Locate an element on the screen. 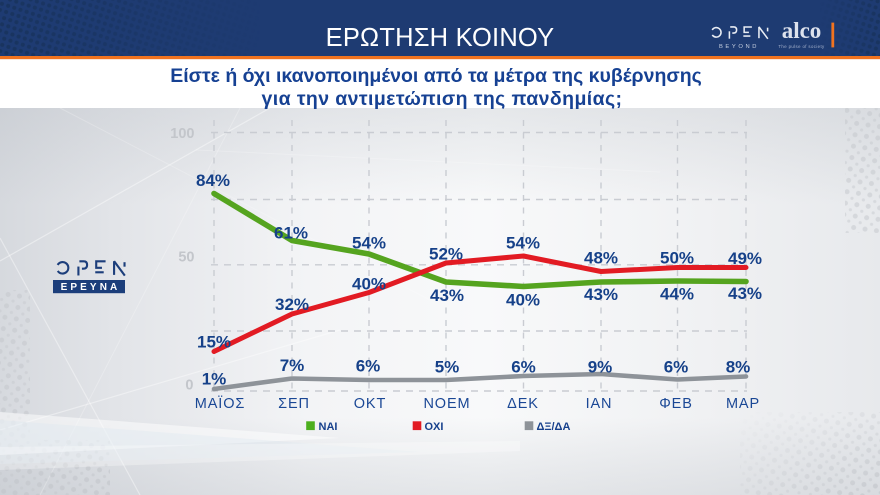 The height and width of the screenshot is (495, 880). svg-text: ΔΕΚ is located at coordinates (523, 404).